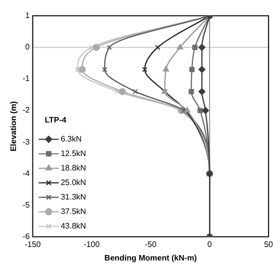 Image resolution: width=280 pixels, height=268 pixels. What do you see at coordinates (26, 205) in the screenshot?
I see `y-tick-label: -5` at bounding box center [26, 205].